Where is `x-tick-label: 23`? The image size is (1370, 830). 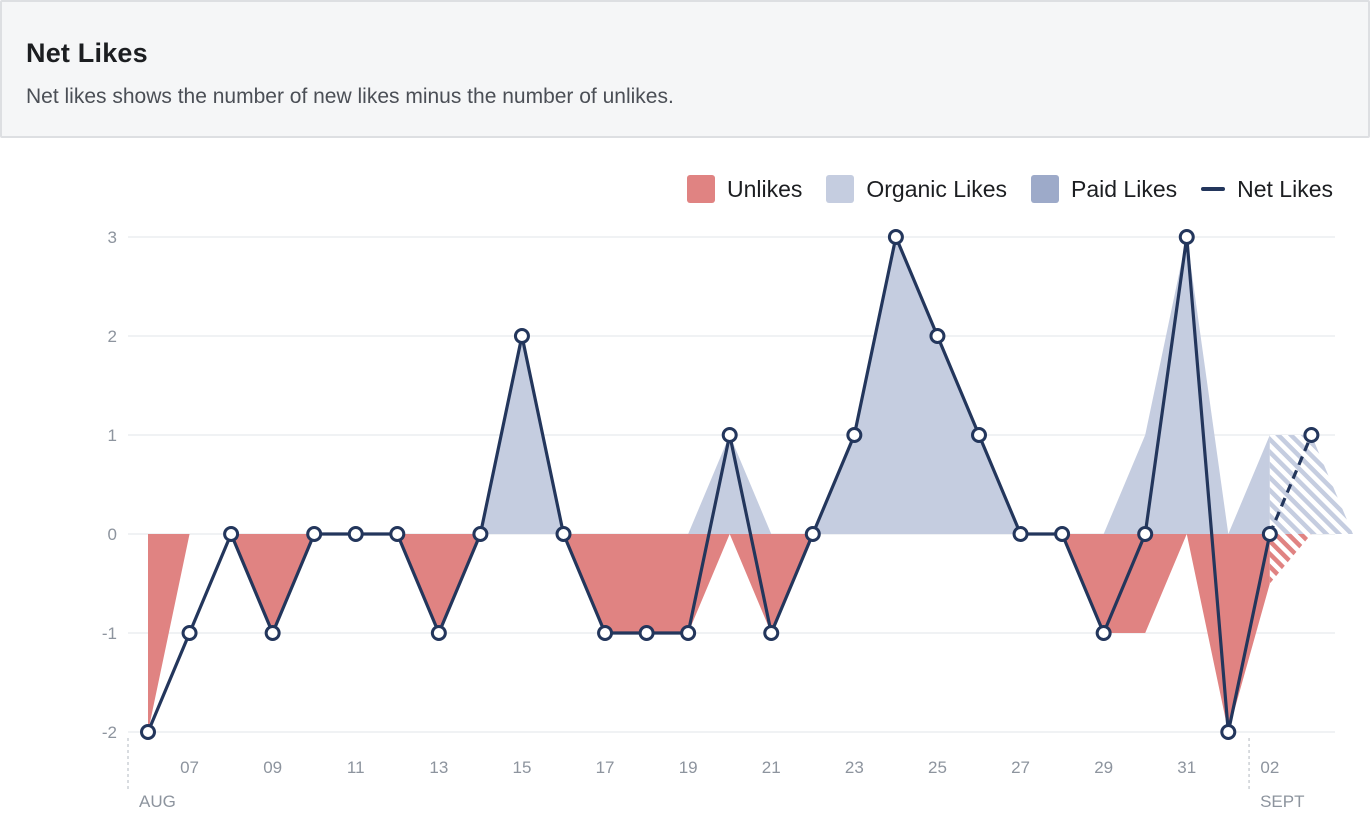 x-tick-label: 23 is located at coordinates (854, 767).